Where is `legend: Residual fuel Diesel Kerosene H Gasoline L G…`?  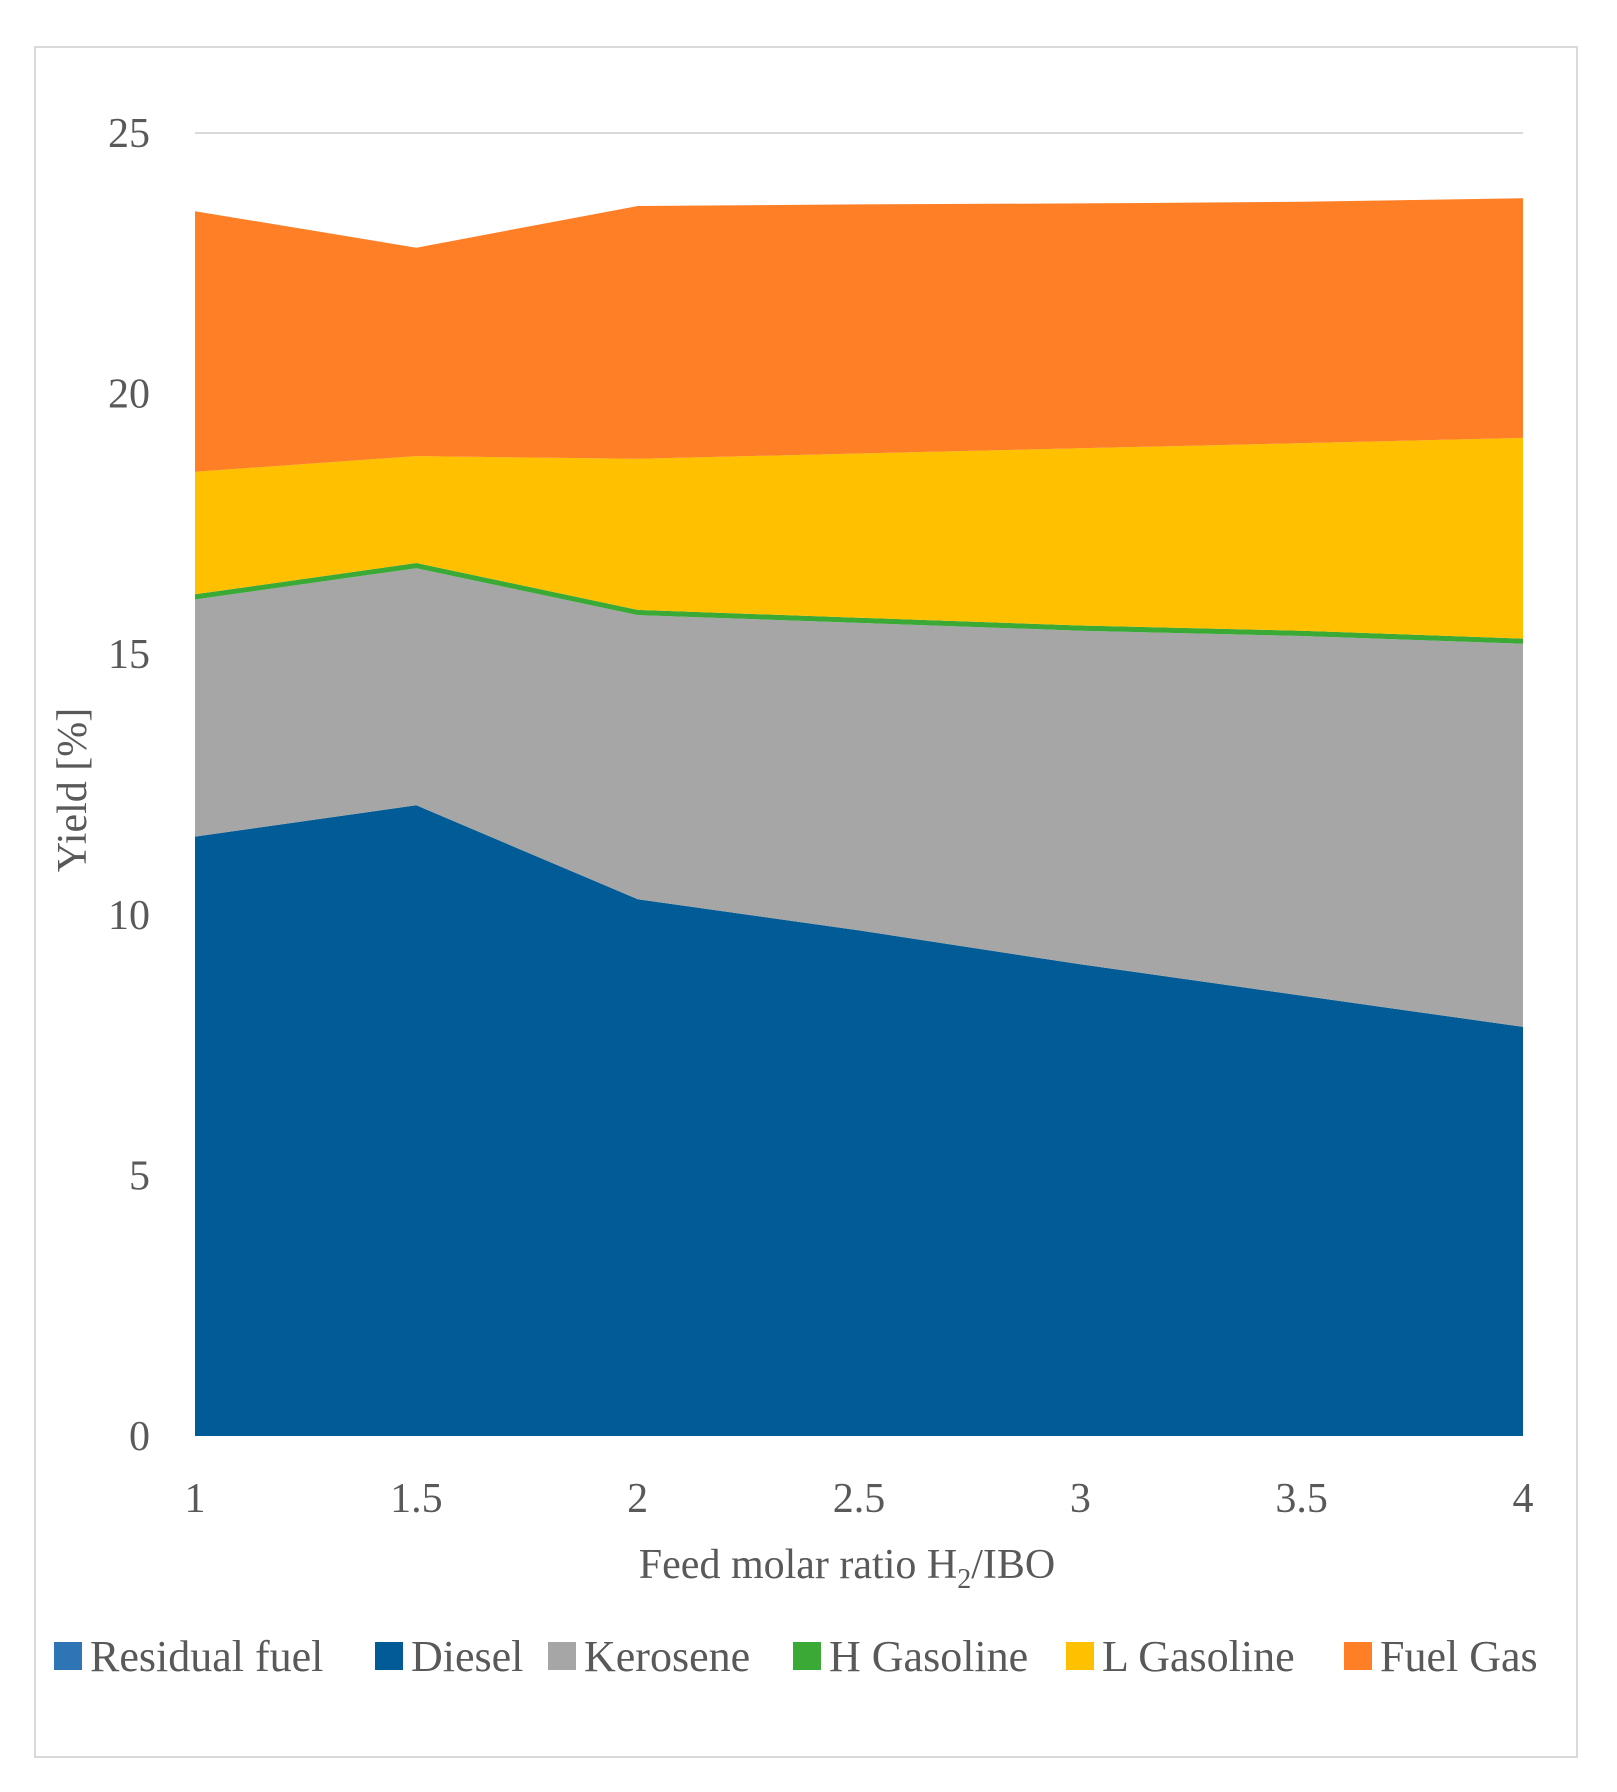
legend: Residual fuel Diesel Kerosene H Gasoline L G… is located at coordinates (796, 1656).